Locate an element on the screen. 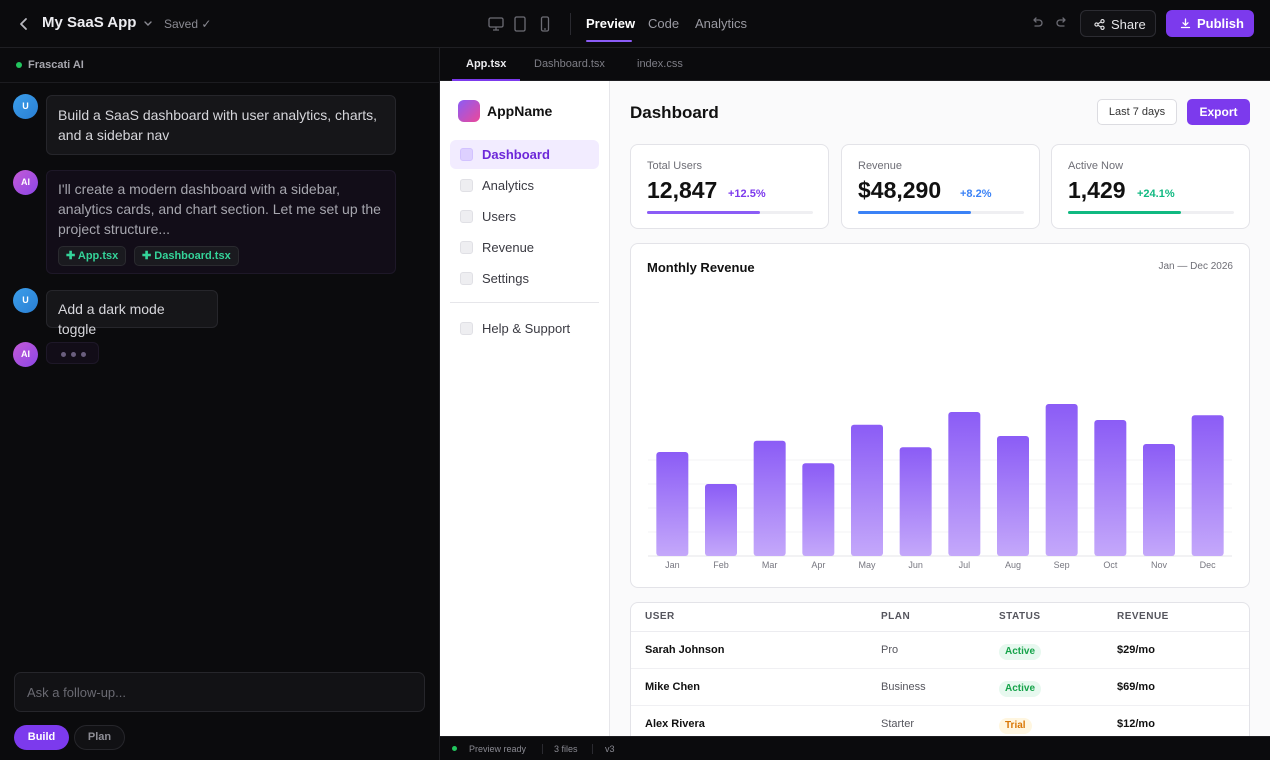 The image size is (1270, 760). x-tick-label: Feb is located at coordinates (721, 565).